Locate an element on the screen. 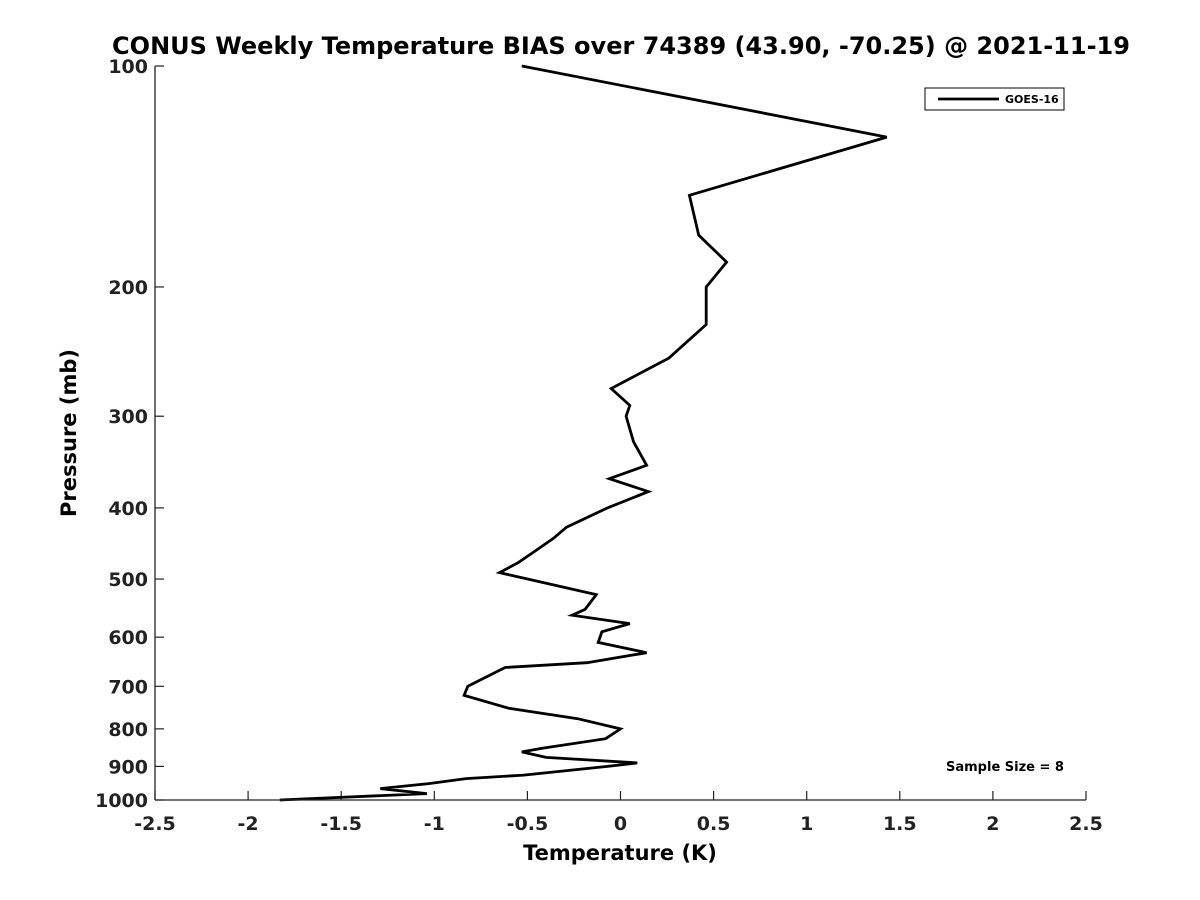 This screenshot has width=1200, height=900. x-tick-label: -1 is located at coordinates (434, 824).